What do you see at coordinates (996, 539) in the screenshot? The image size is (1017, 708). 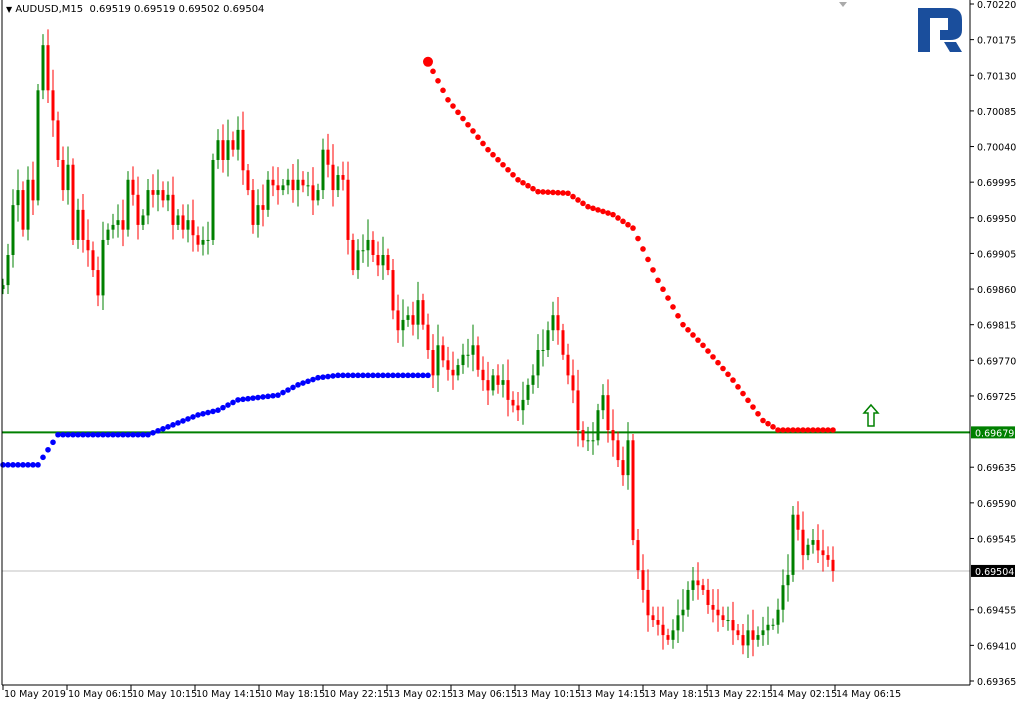 I see `price-tick-label: 0.69545` at bounding box center [996, 539].